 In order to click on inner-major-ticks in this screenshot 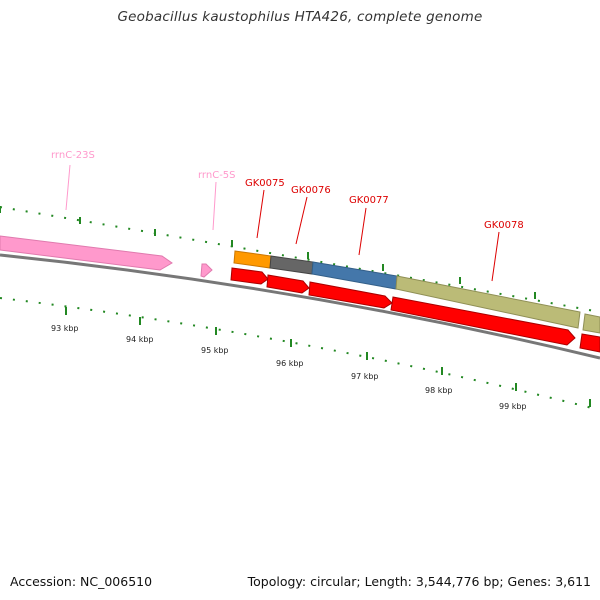, I will do `click(328, 357)`.